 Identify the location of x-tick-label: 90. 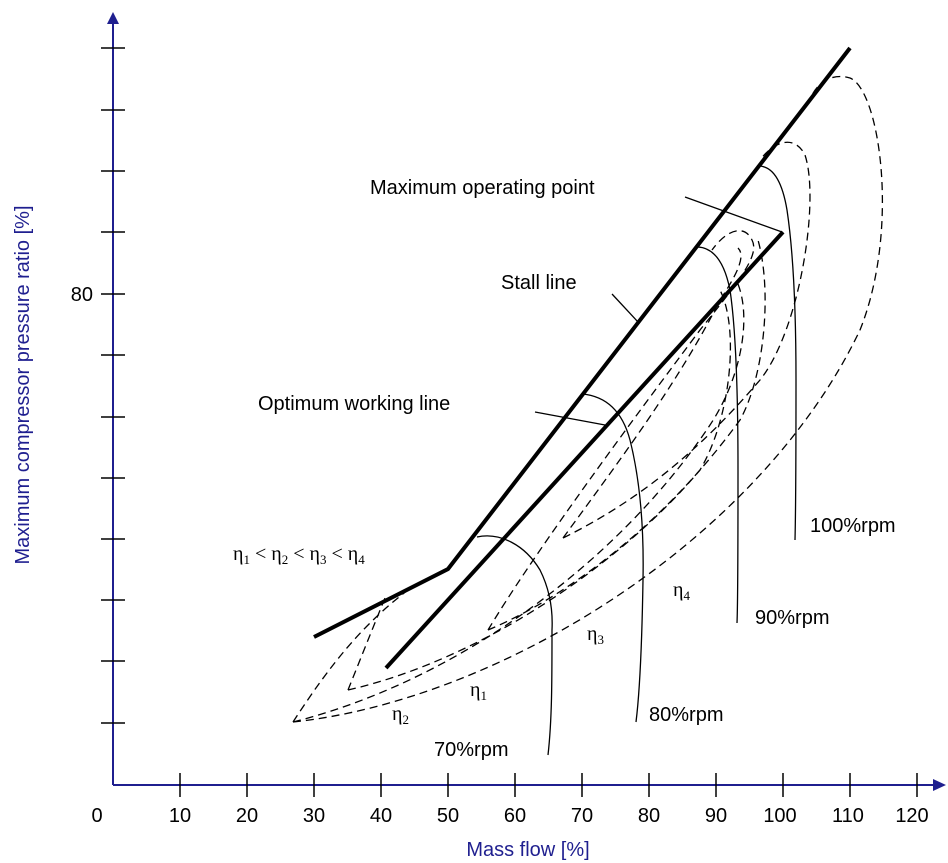
(716, 816).